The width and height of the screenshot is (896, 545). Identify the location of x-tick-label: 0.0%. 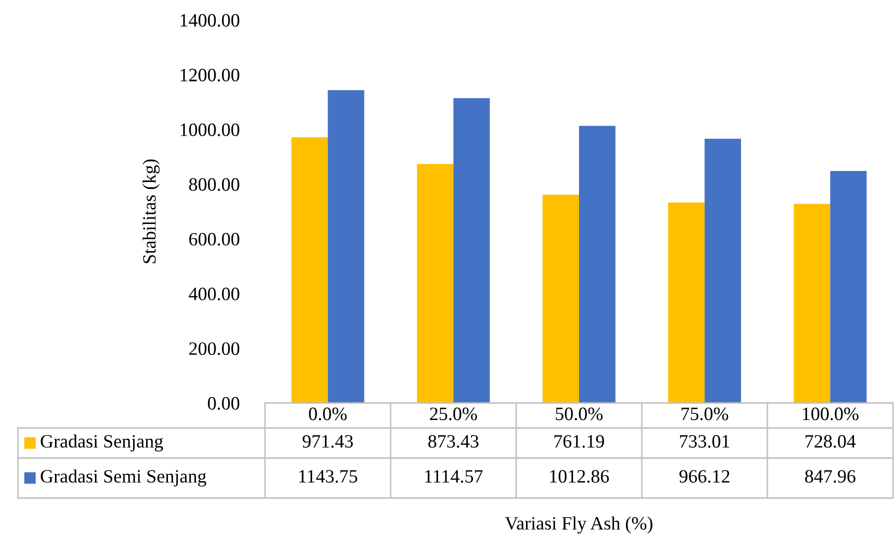
(327, 414).